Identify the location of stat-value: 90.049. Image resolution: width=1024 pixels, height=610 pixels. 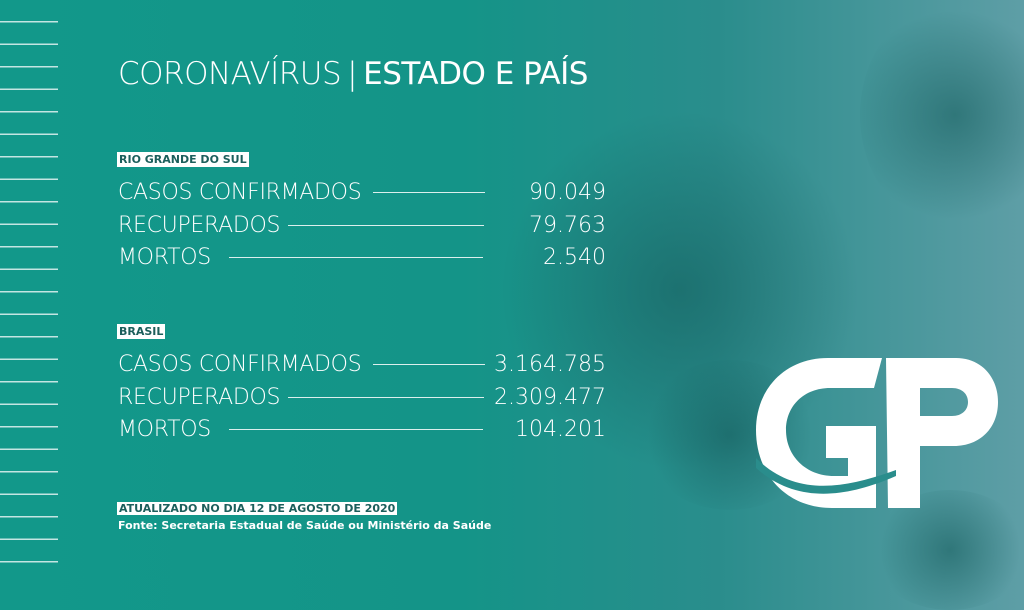
(567, 192).